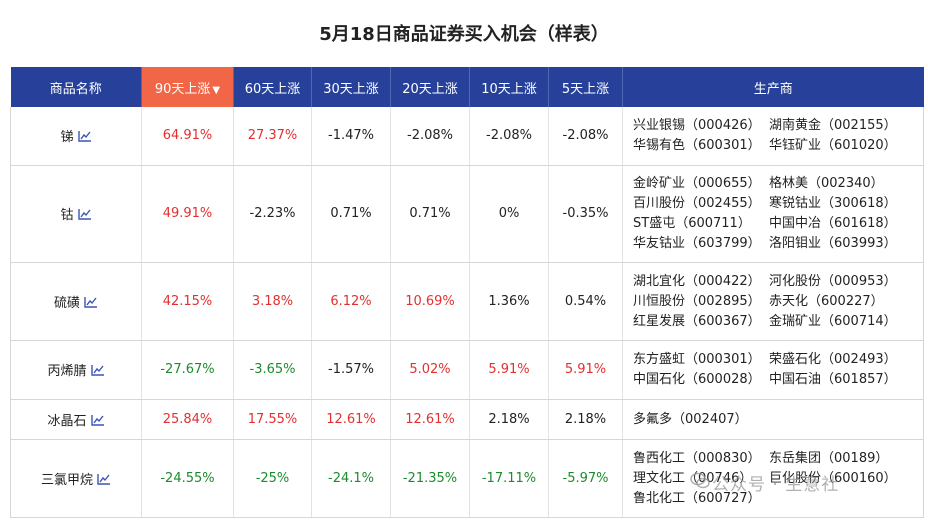 The width and height of the screenshot is (928, 520). I want to click on col-header-5d: 5天上涨, so click(585, 87).